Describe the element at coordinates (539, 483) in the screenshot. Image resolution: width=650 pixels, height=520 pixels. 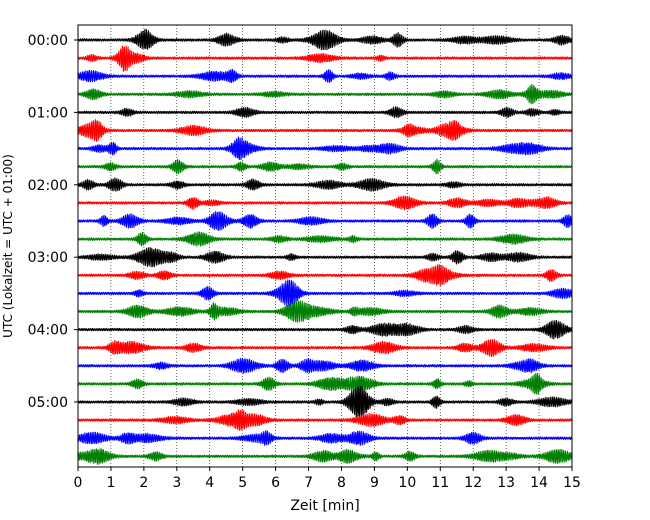
I see `x-tick-label: 14` at that location.